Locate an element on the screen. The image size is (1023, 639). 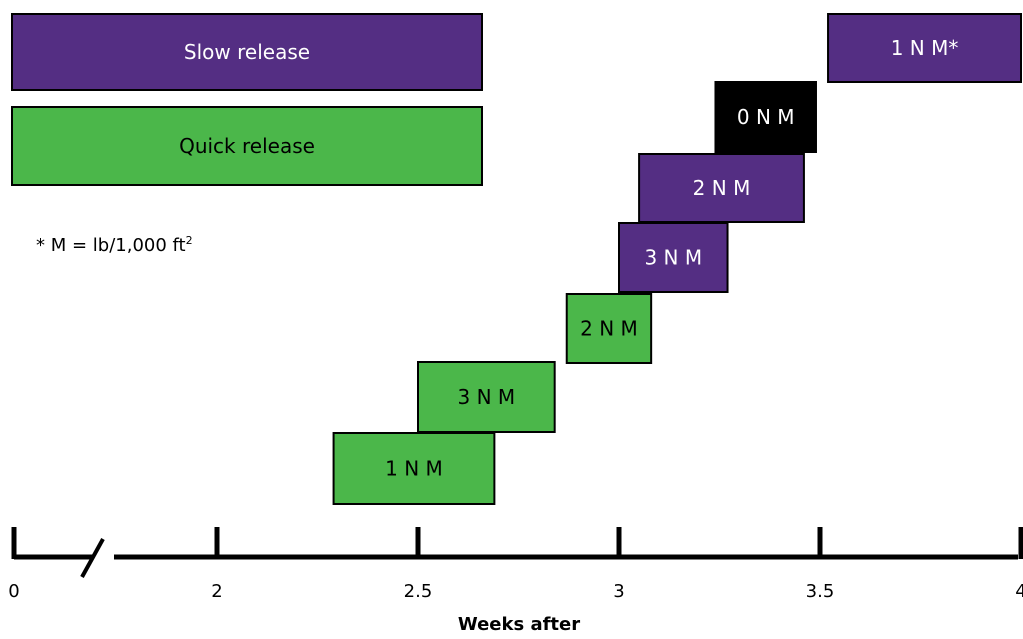
x-tick-label-5: 4 is located at coordinates (1019, 591).